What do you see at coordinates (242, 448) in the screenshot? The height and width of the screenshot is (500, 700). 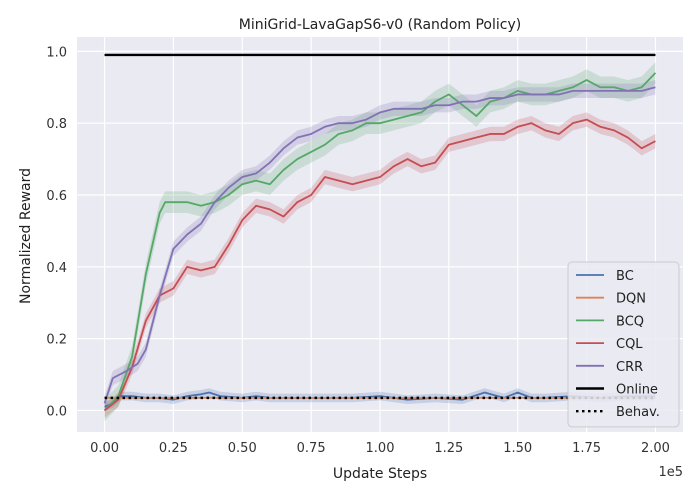 I see `x-tick-label: 0.50` at bounding box center [242, 448].